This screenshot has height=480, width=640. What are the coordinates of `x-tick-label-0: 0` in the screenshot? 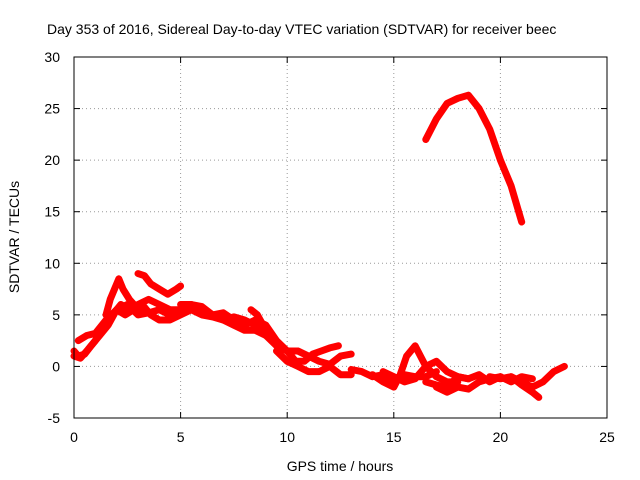 It's located at (74, 437).